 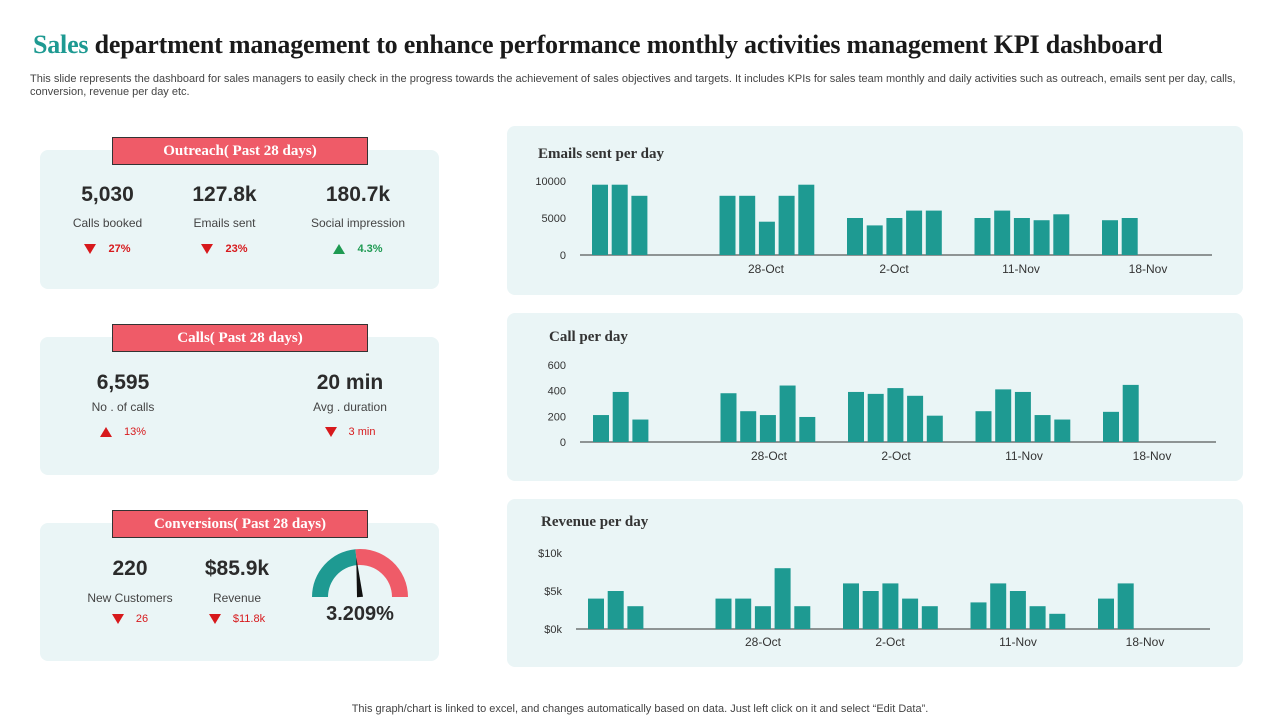 I want to click on y-tick-label: $10k, so click(x=550, y=554).